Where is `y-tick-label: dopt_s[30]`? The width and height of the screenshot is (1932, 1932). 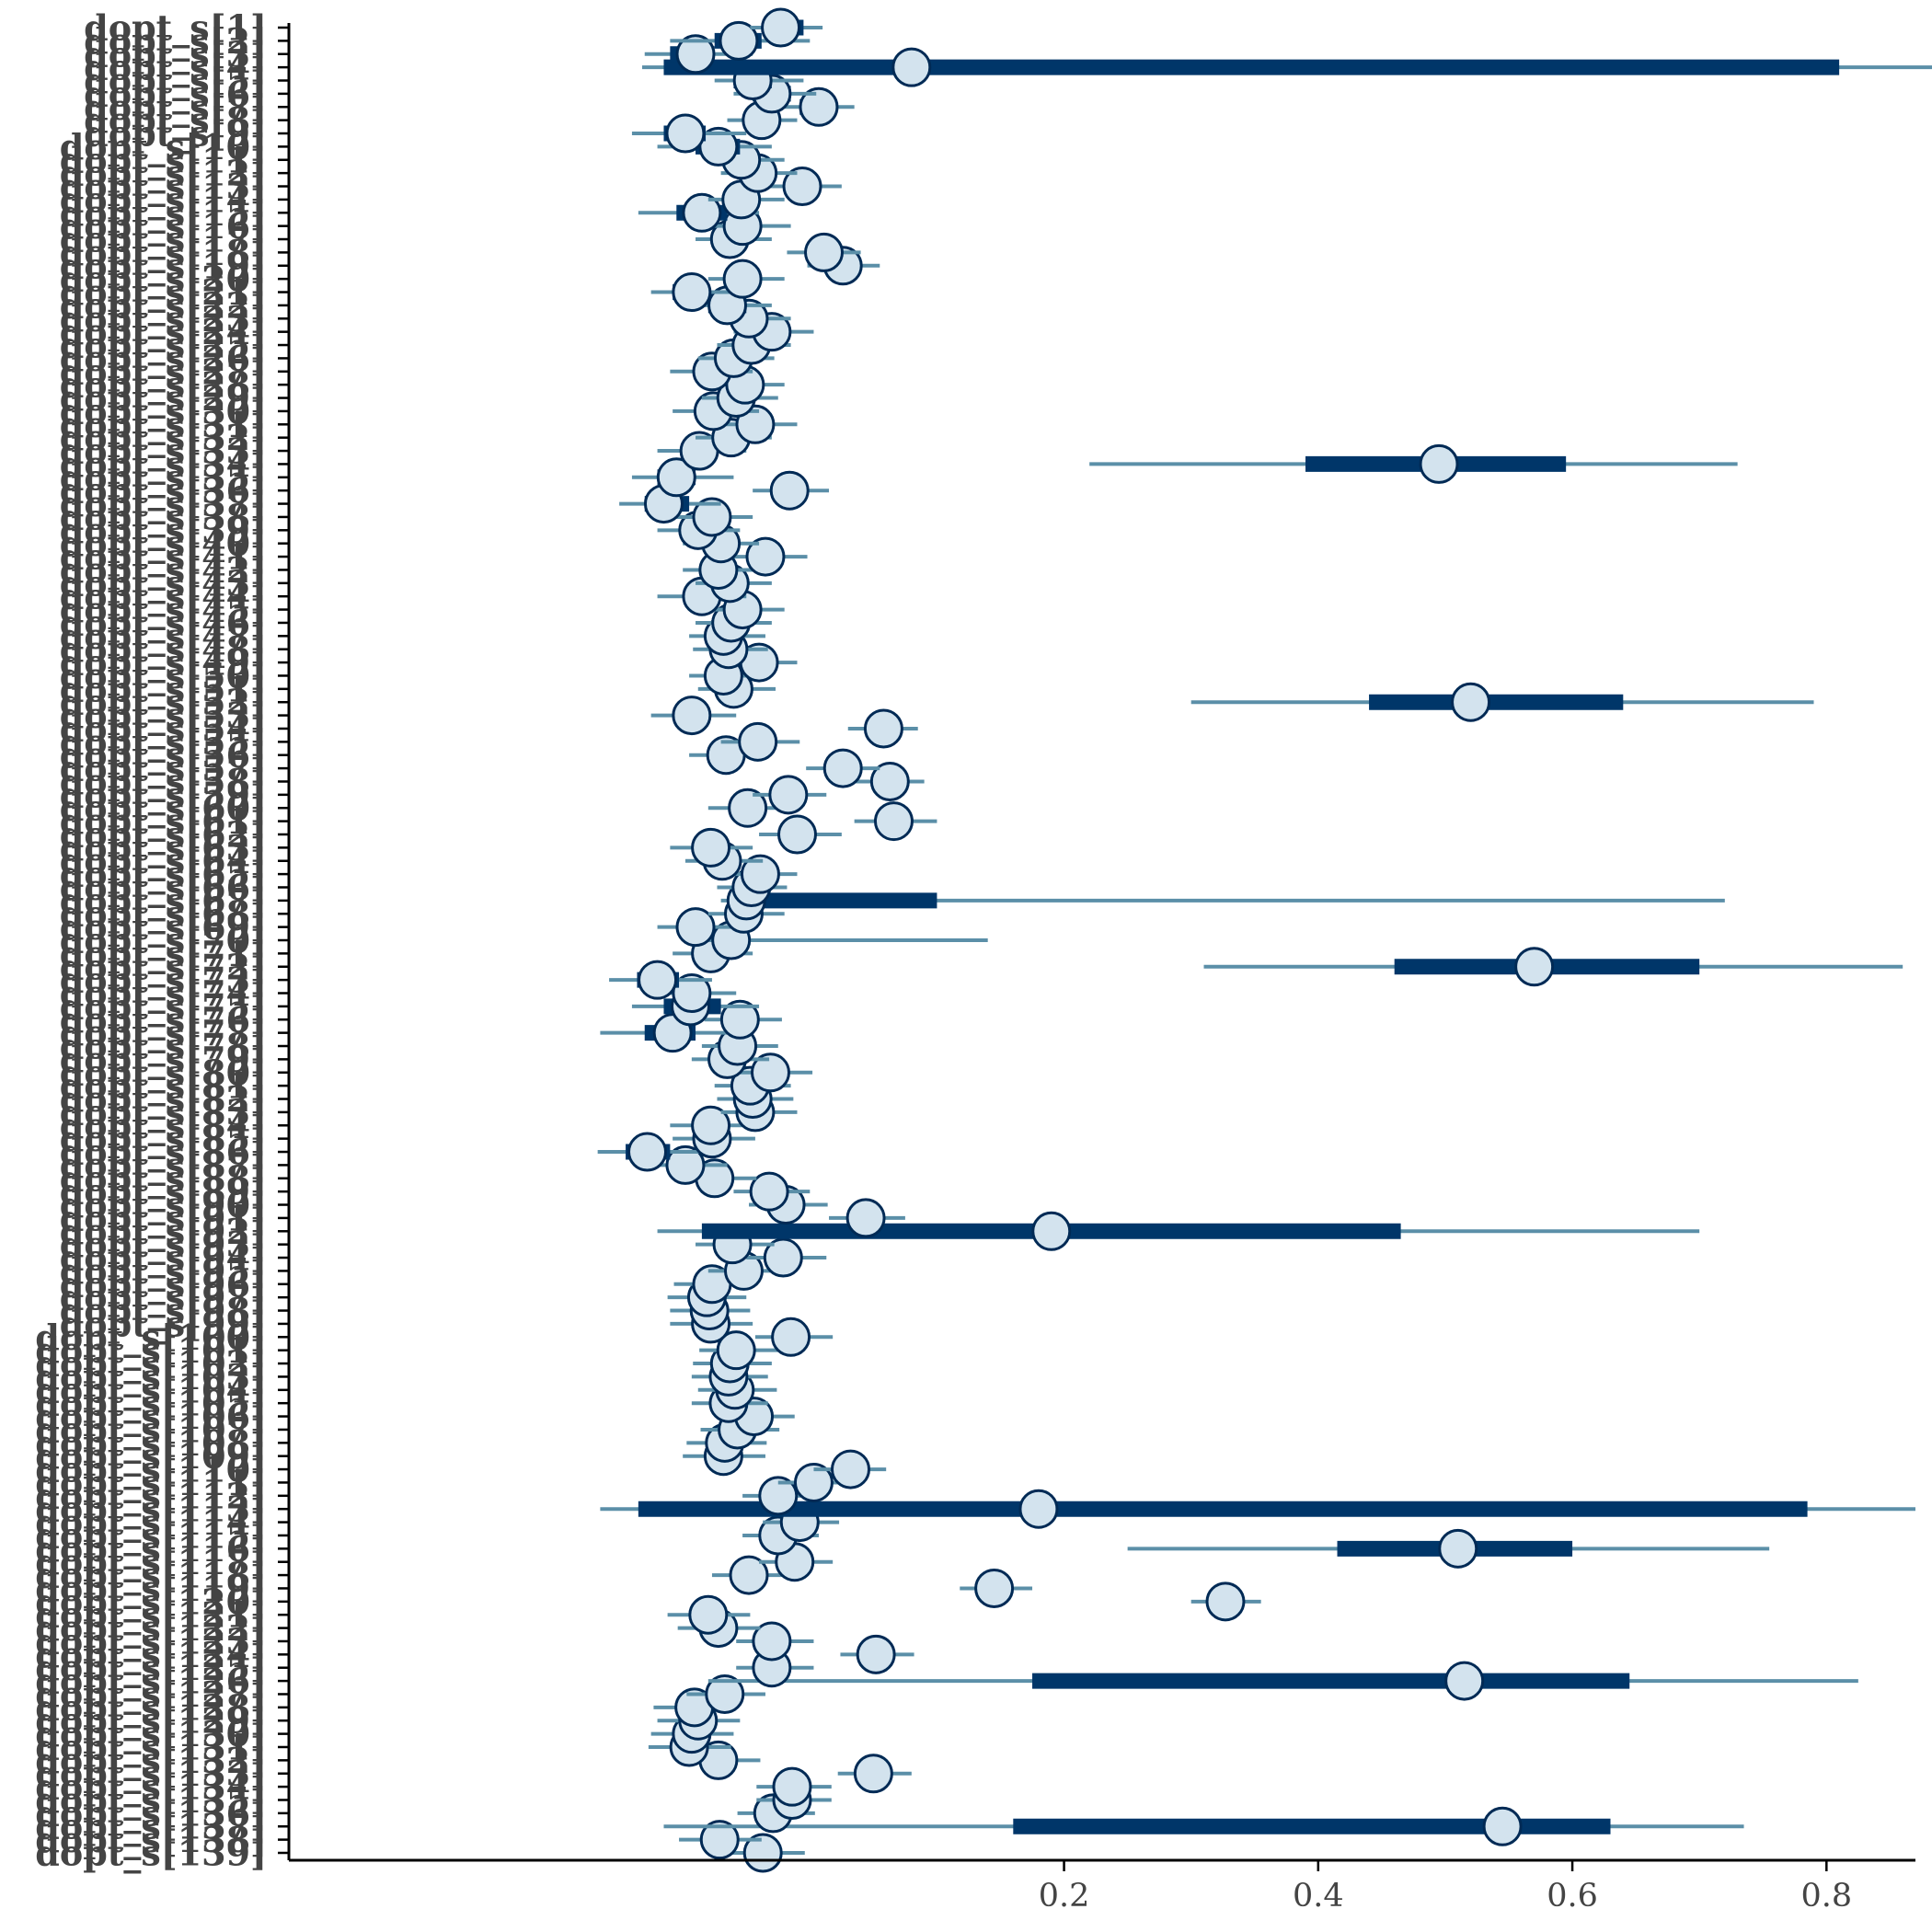 y-tick-label: dopt_s[30] is located at coordinates (163, 410).